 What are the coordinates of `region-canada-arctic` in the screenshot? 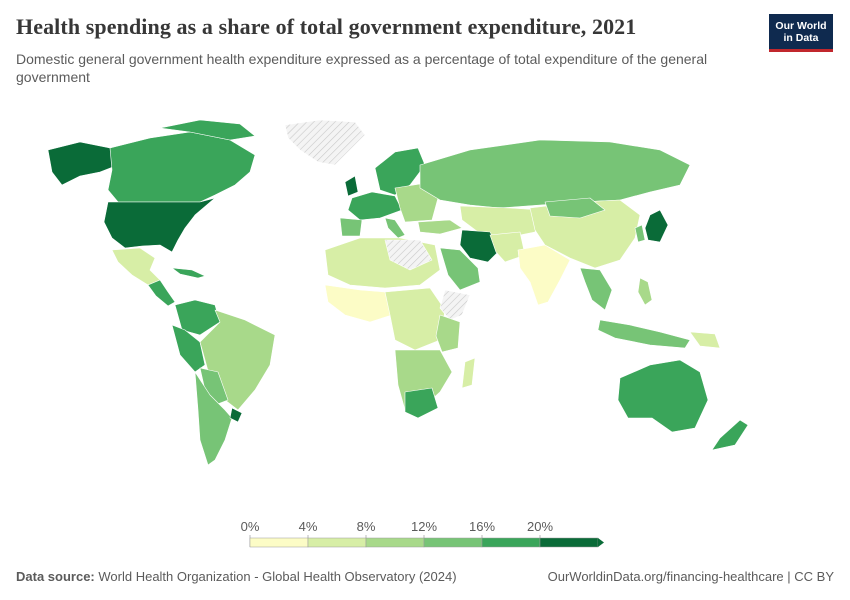 It's located at (207, 130).